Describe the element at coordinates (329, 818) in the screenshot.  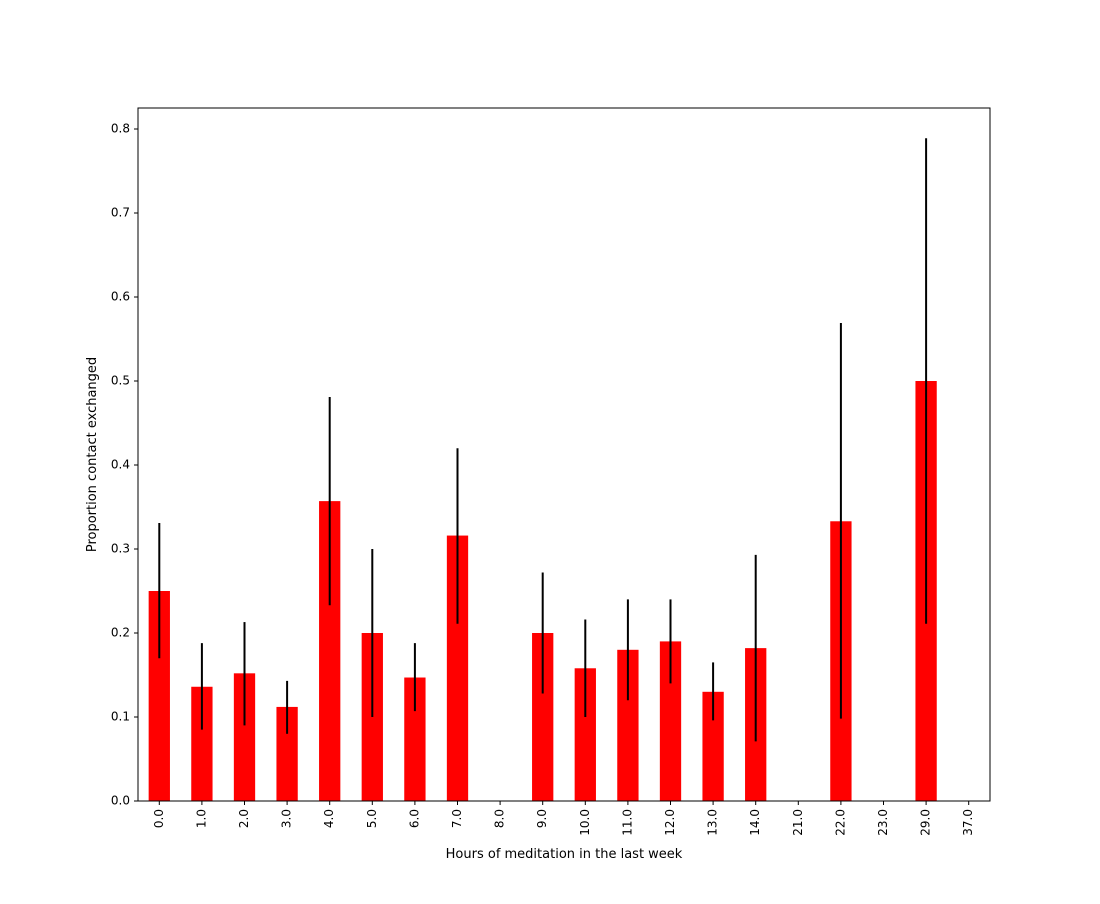
I see `x-tick-label: 4.0` at that location.